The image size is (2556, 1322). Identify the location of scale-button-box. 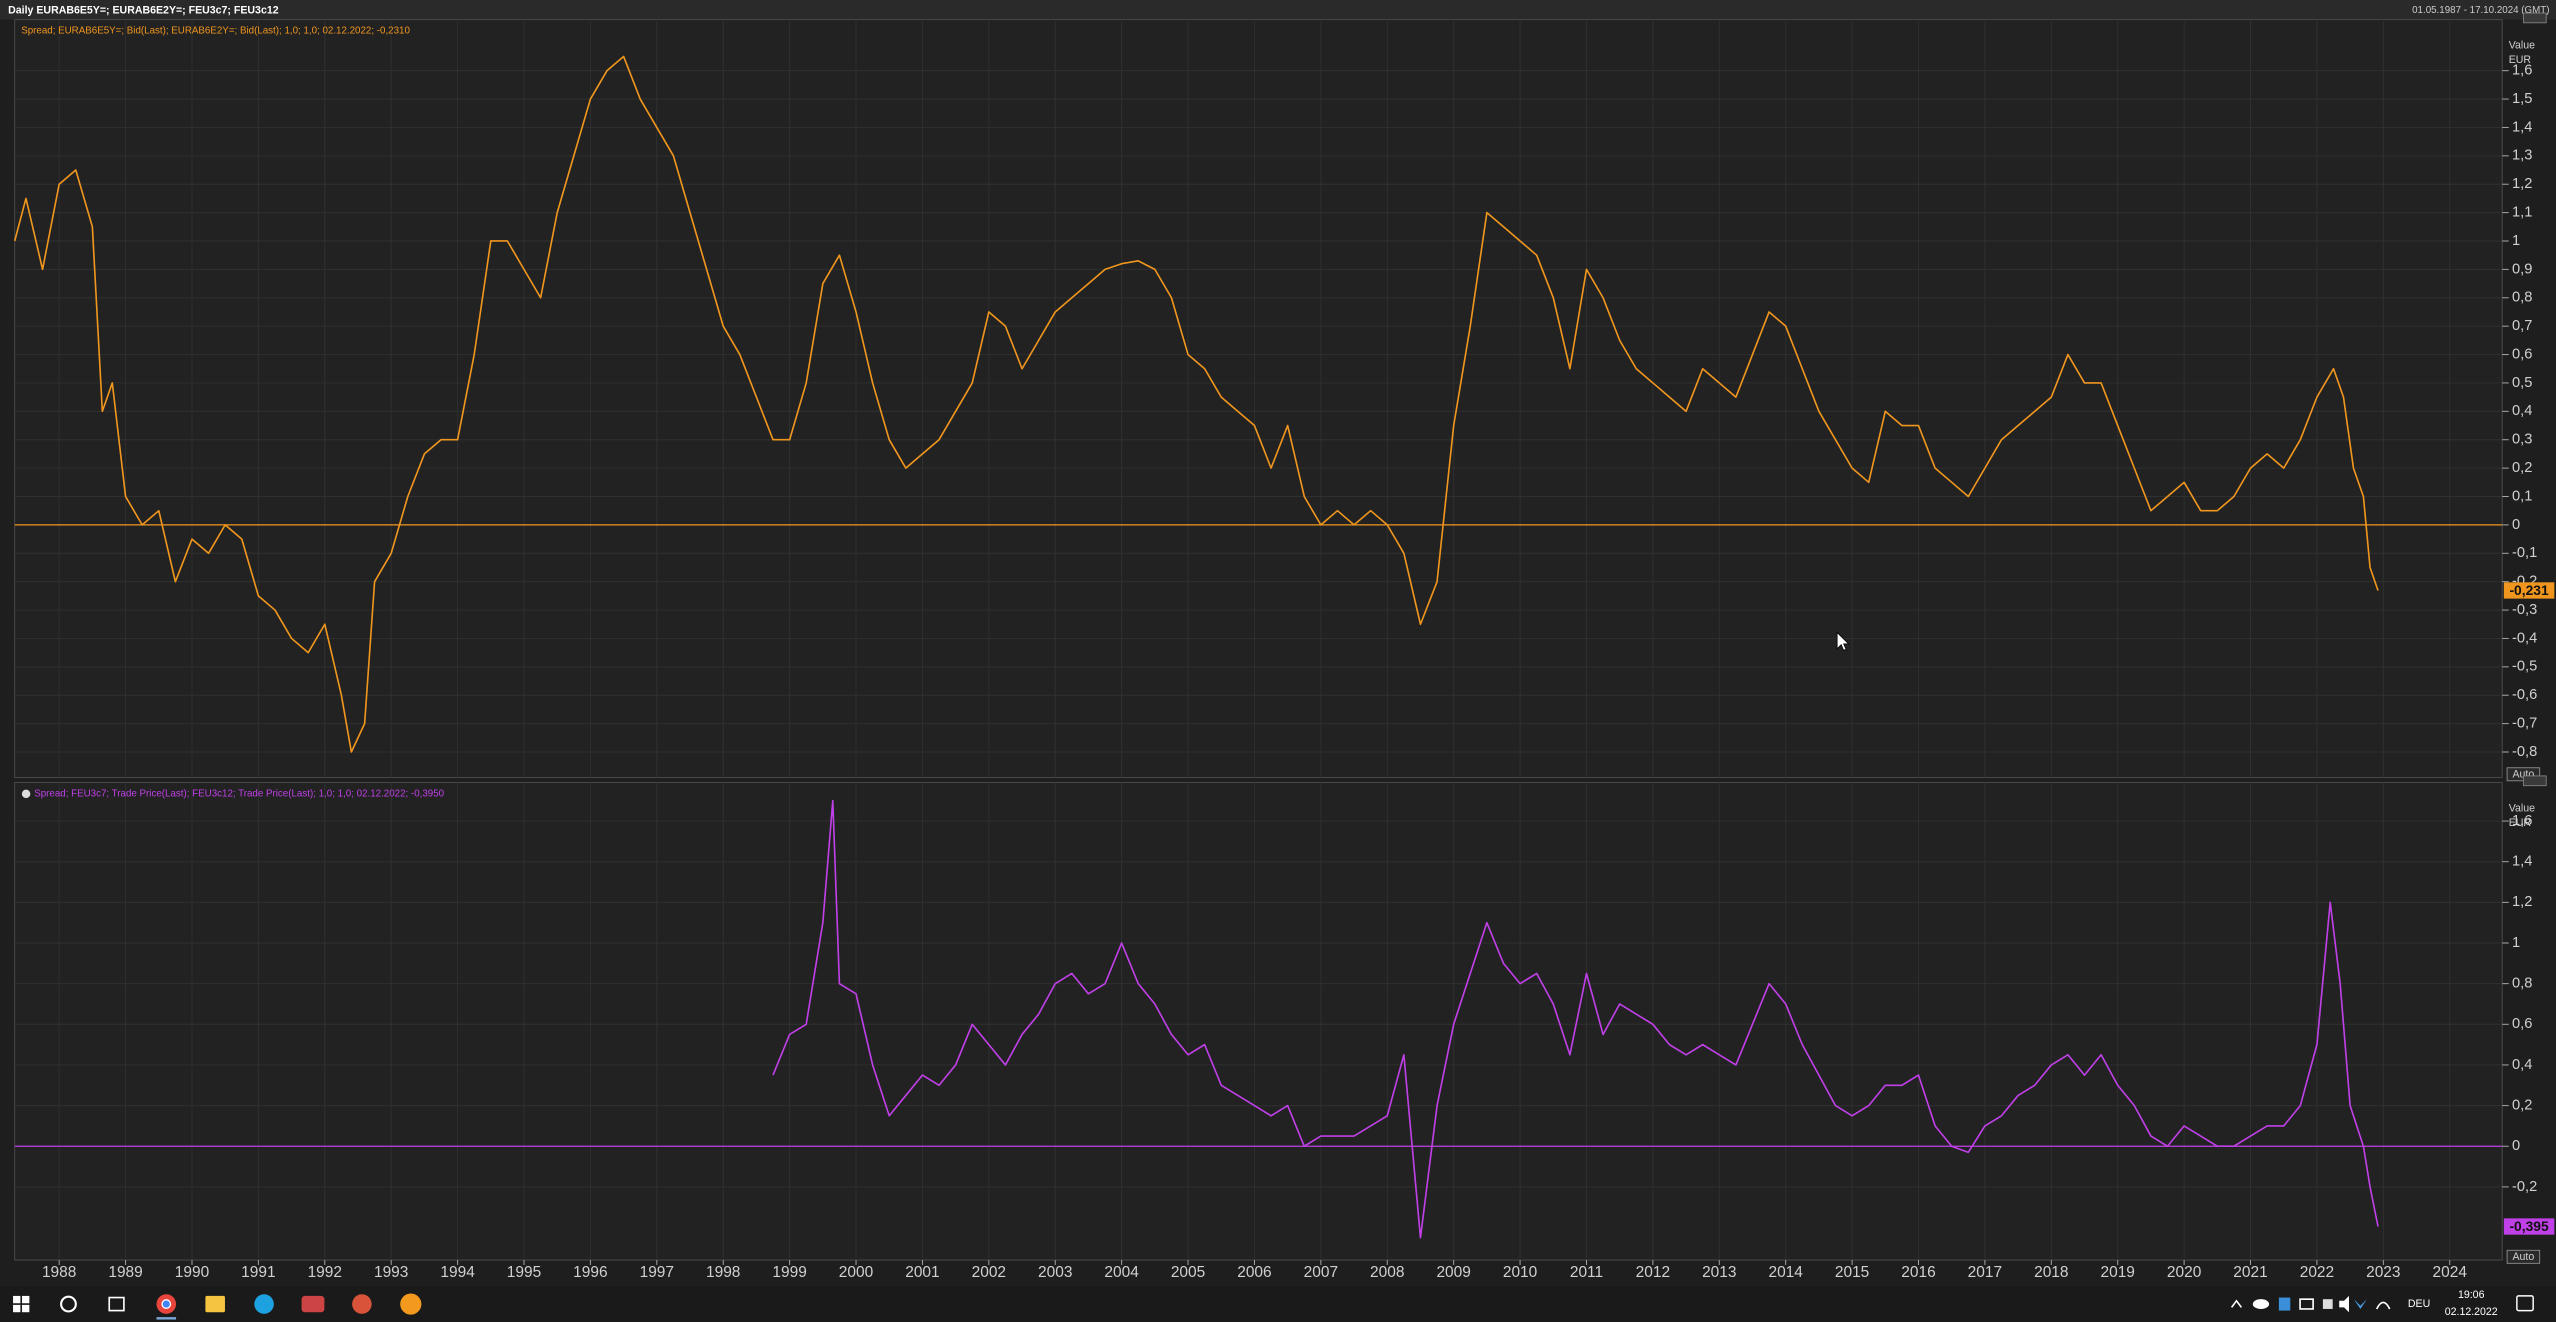
(2523, 1256).